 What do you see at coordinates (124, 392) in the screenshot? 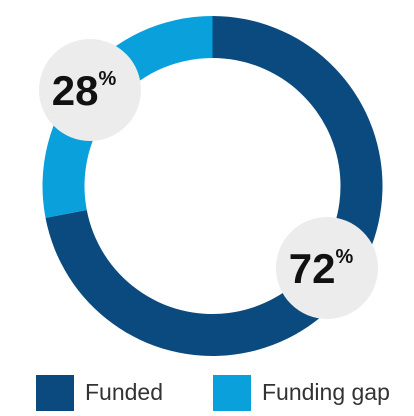
I see `legend-label: Funded` at bounding box center [124, 392].